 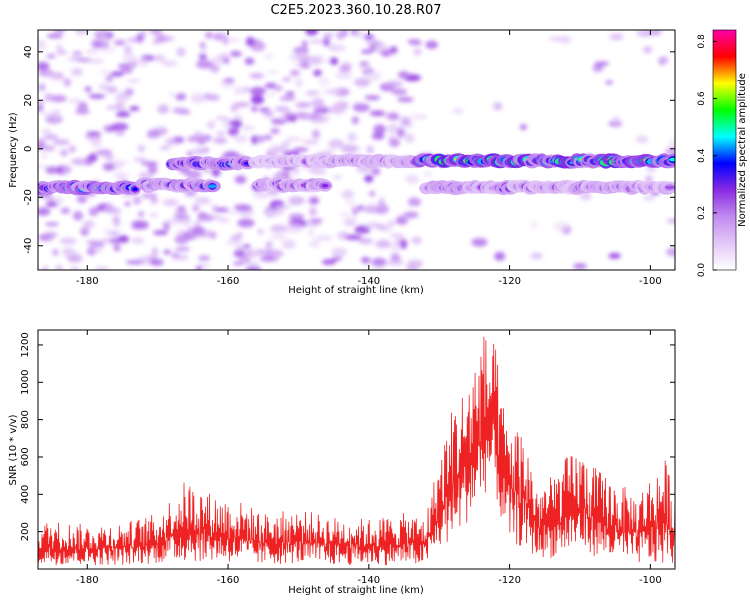 I want to click on y-tick-label: -20, so click(x=28, y=197).